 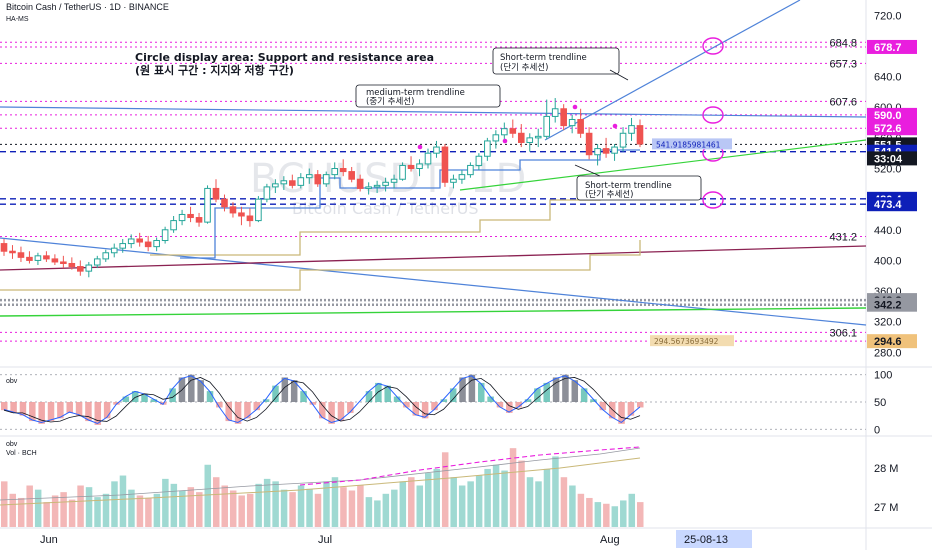 I want to click on callout-text: (중기 추세선), so click(x=390, y=102).